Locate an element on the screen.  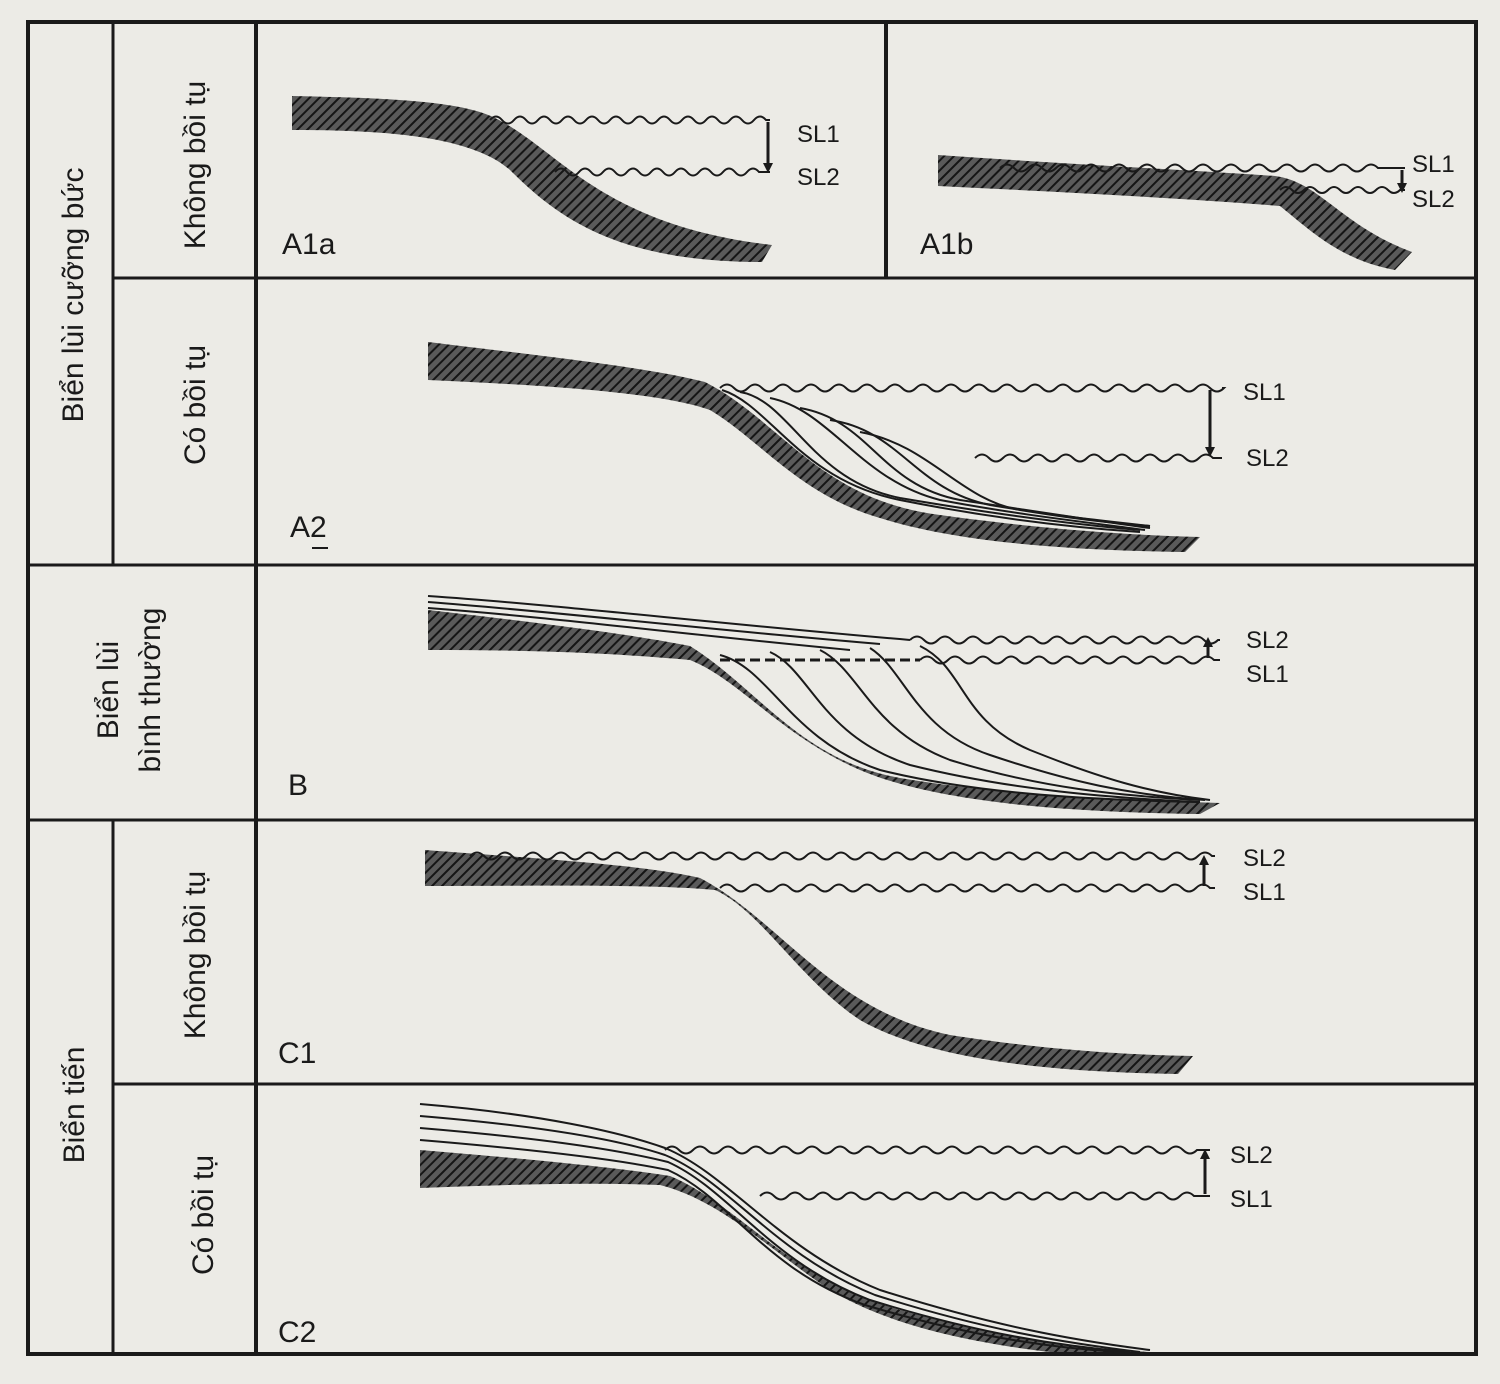
panel-a1a: SL1 SL2 A1a is located at coordinates (561, 179).